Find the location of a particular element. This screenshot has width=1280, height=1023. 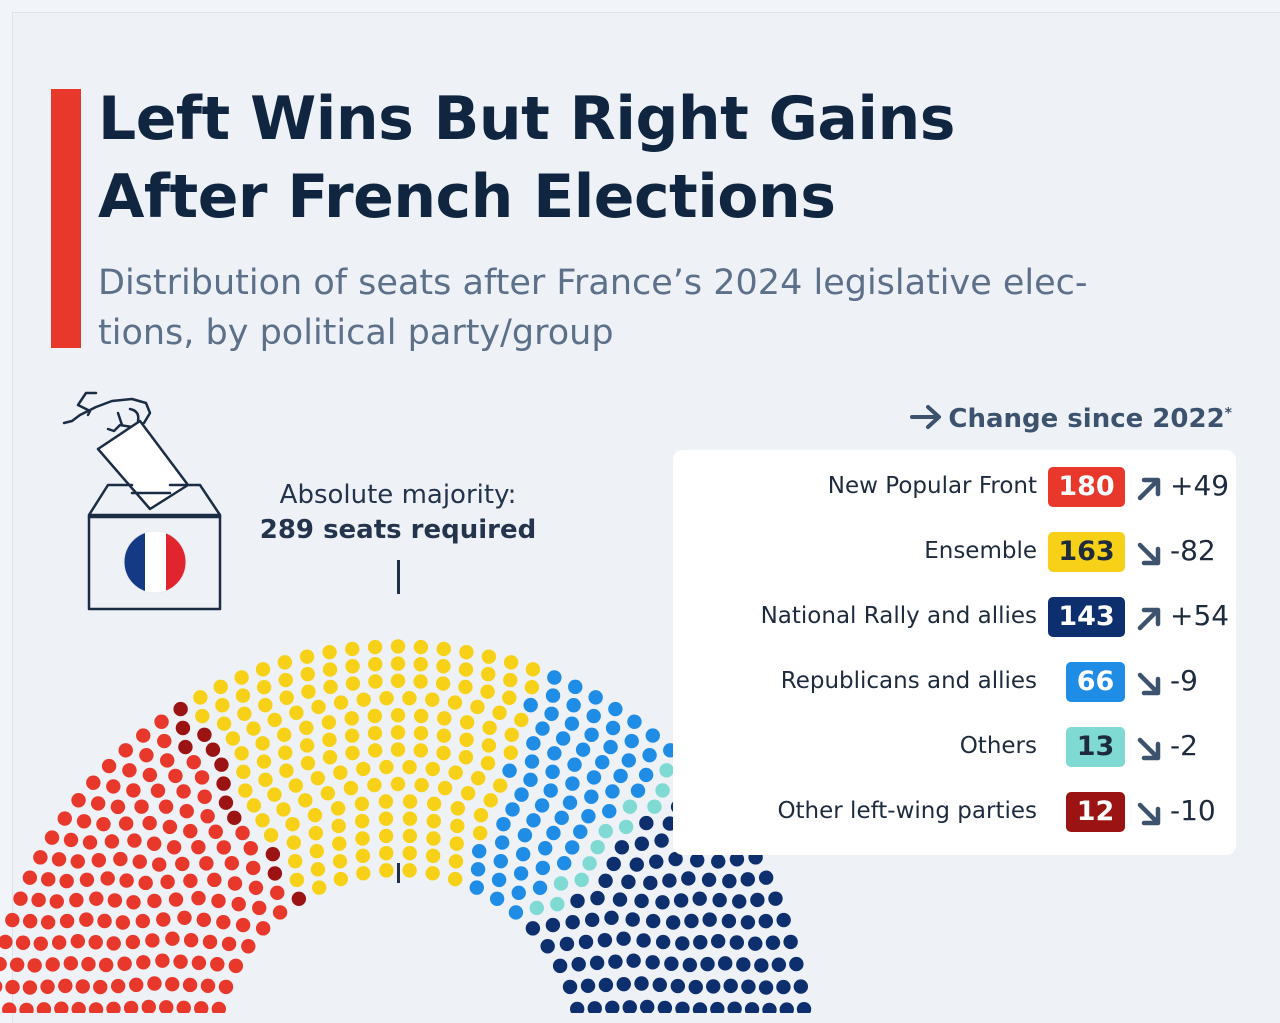

legend-row: New Popular Front 180 +49 is located at coordinates (954, 488).